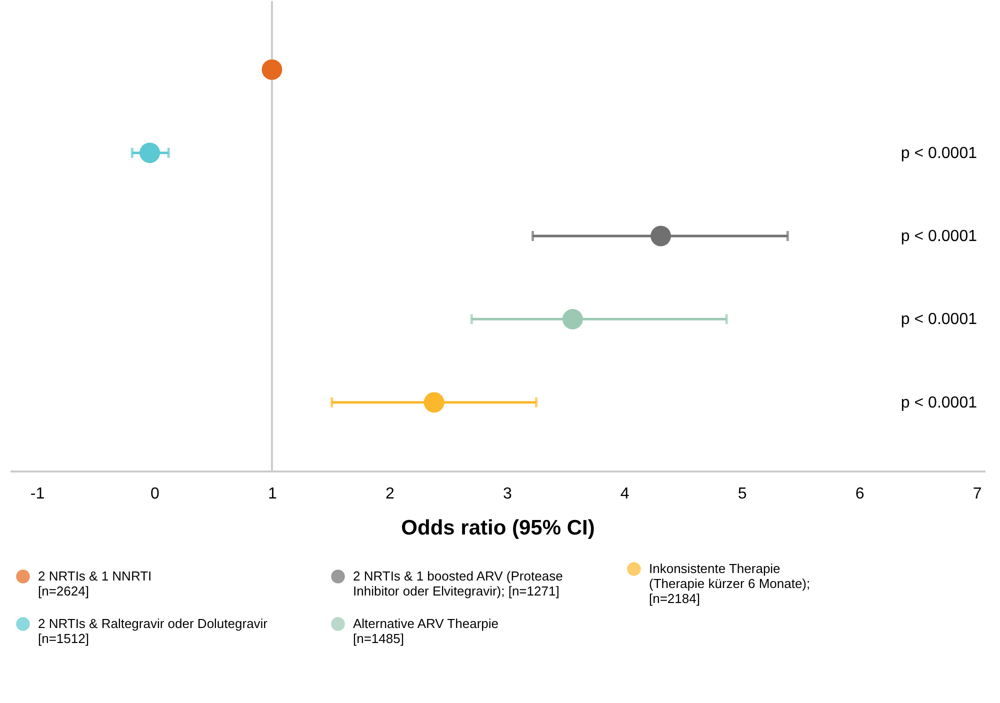  Describe the element at coordinates (37, 494) in the screenshot. I see `x-tick-label: -1` at that location.